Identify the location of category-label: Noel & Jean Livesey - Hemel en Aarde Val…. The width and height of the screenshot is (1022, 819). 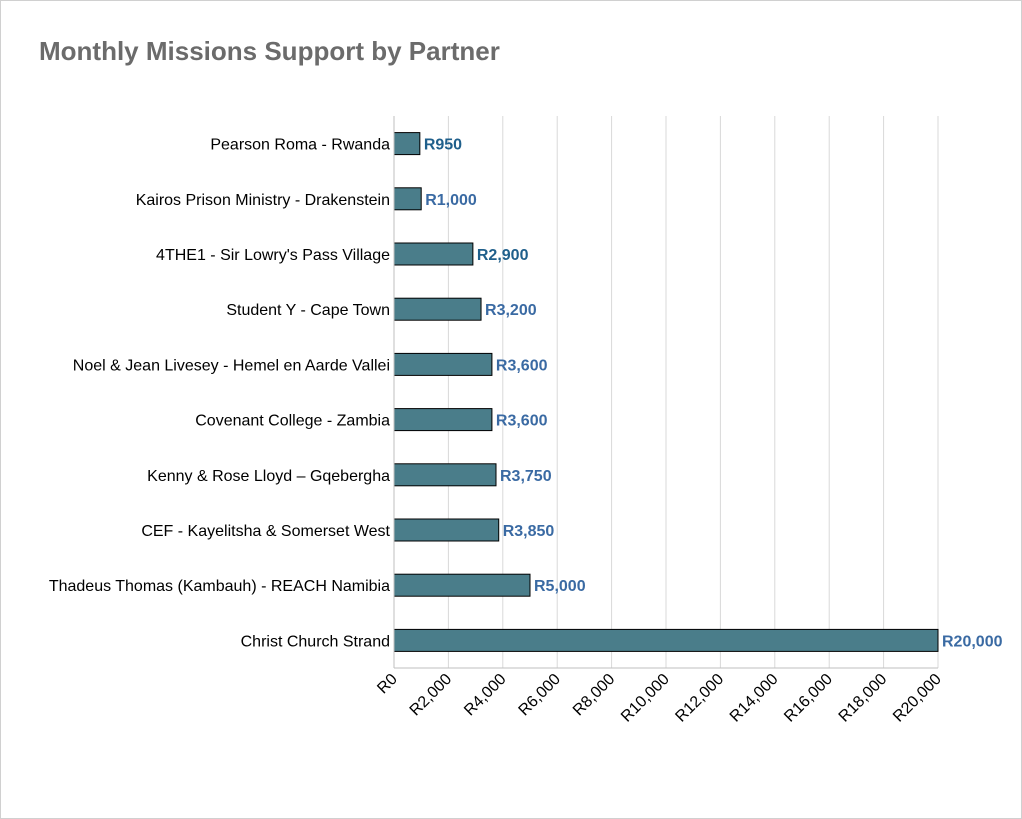
(231, 365).